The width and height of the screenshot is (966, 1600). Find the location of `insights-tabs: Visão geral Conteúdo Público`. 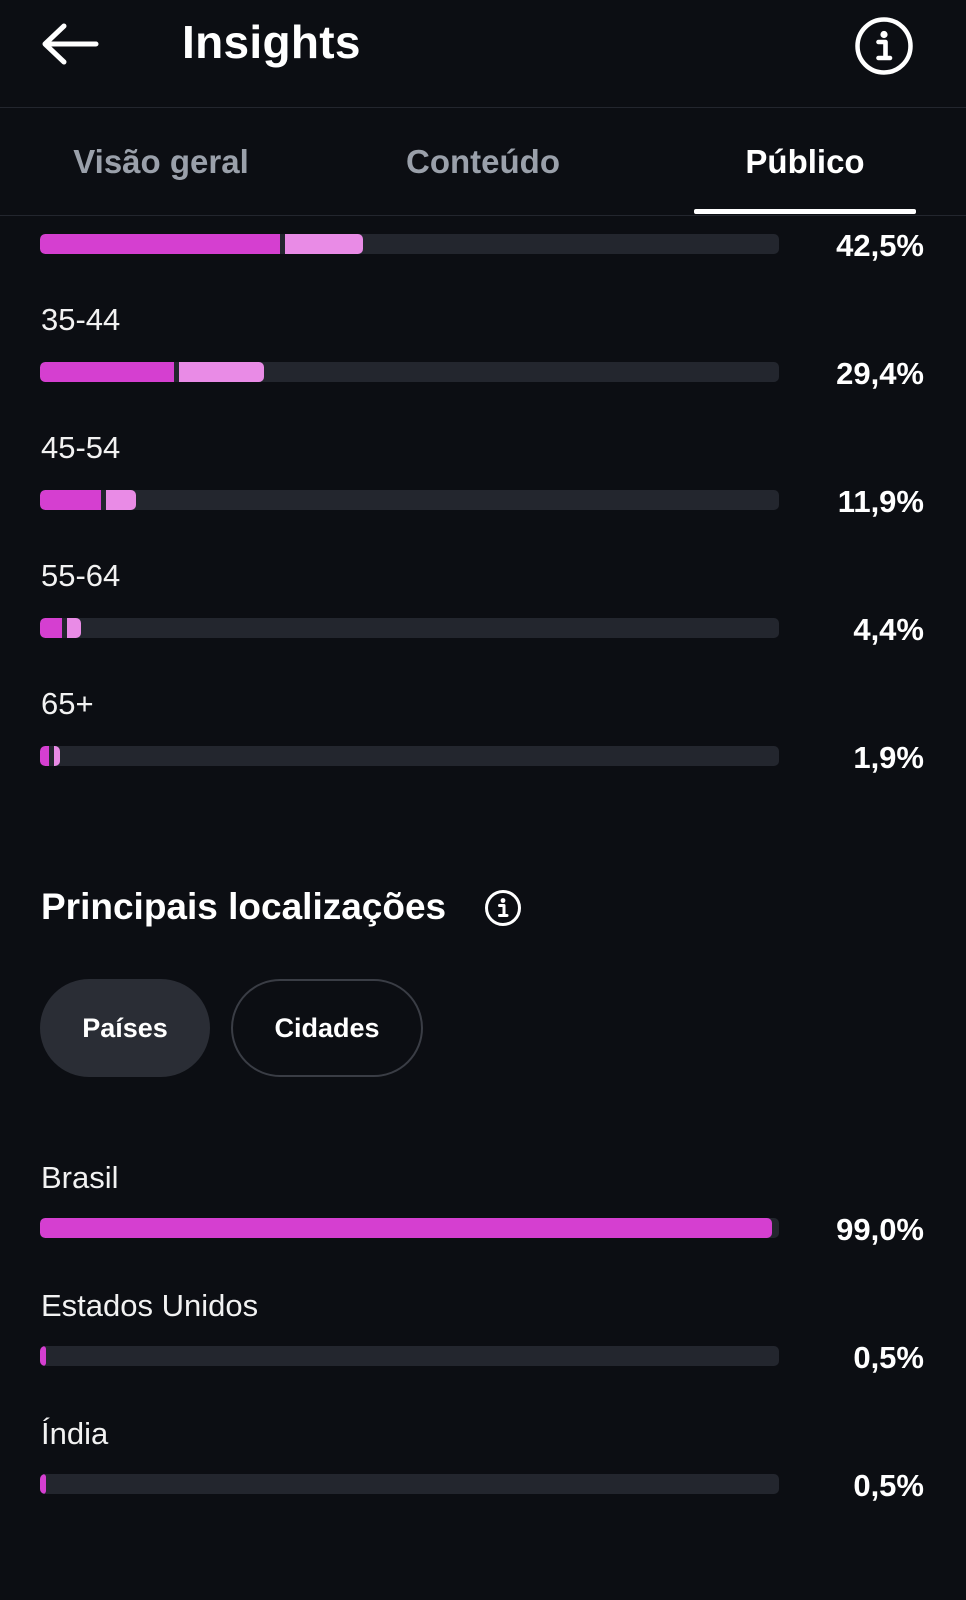

insights-tabs: Visão geral Conteúdo Público is located at coordinates (483, 162).